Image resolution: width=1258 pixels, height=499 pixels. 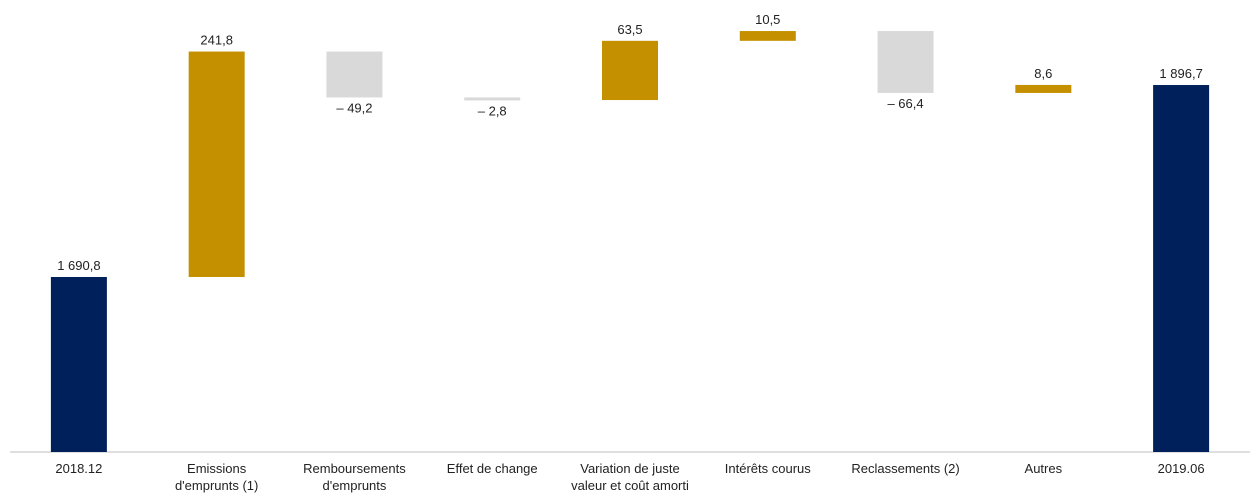 I want to click on value-label: 63,5, so click(x=629, y=29).